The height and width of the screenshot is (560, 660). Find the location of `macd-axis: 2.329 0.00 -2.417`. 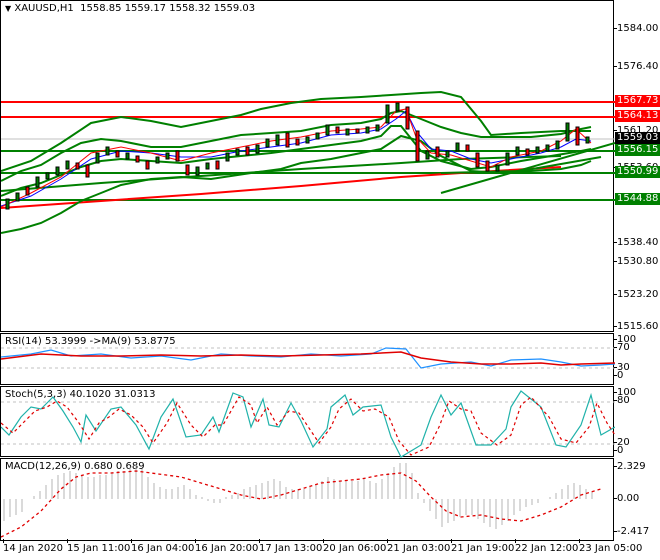

macd-axis: 2.329 0.00 -2.417 is located at coordinates (636, 499).